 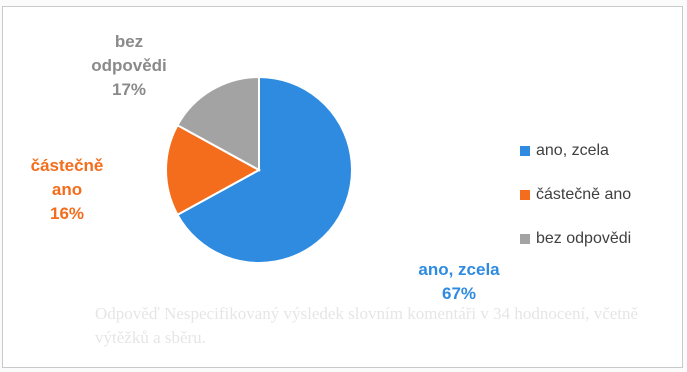 I want to click on slice-label-castecne-ano: částečně ano 16%, so click(x=67, y=190).